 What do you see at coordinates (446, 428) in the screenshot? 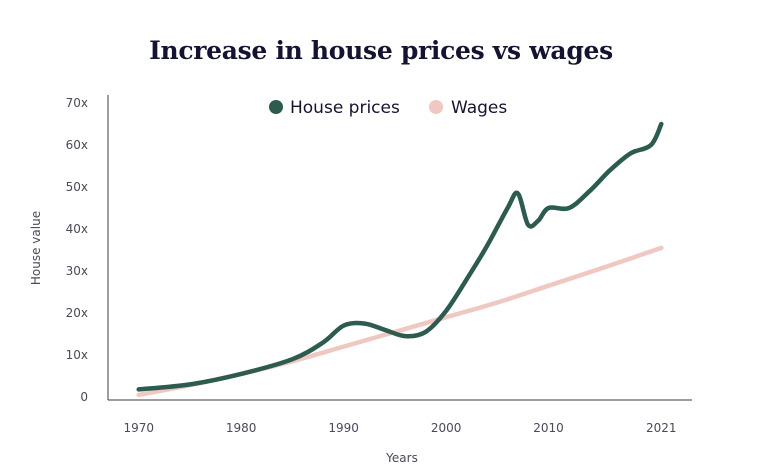
I see `x-tick-label: 2000` at bounding box center [446, 428].